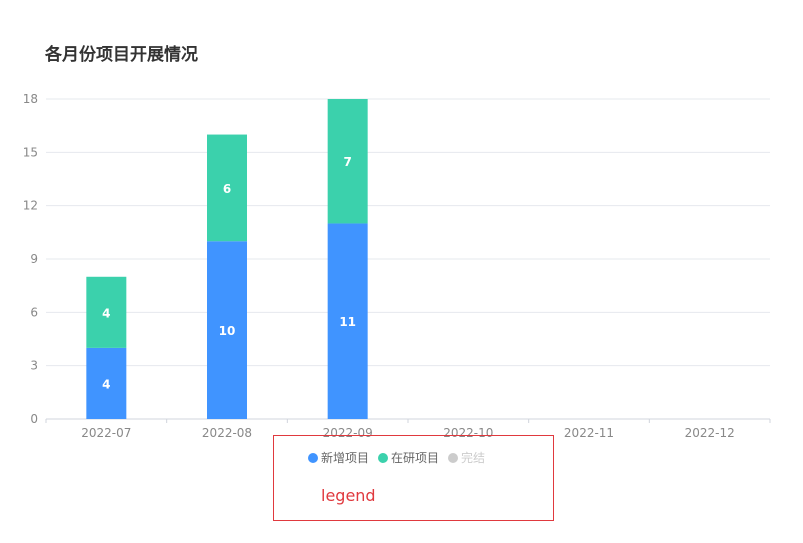  Describe the element at coordinates (30, 206) in the screenshot. I see `y-tick-label: 12` at that location.